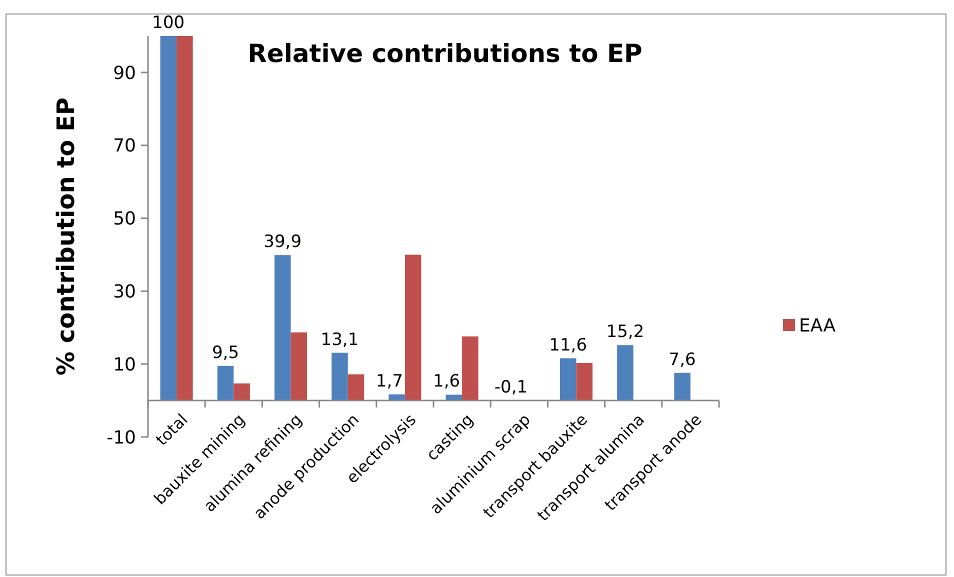 The width and height of the screenshot is (954, 577). What do you see at coordinates (389, 381) in the screenshot?
I see `data-label: 1,7` at bounding box center [389, 381].